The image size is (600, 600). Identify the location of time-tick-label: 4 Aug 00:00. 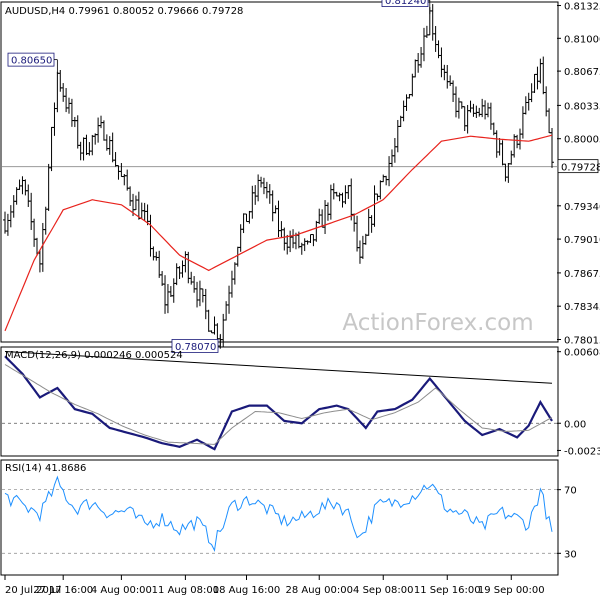
(121, 590).